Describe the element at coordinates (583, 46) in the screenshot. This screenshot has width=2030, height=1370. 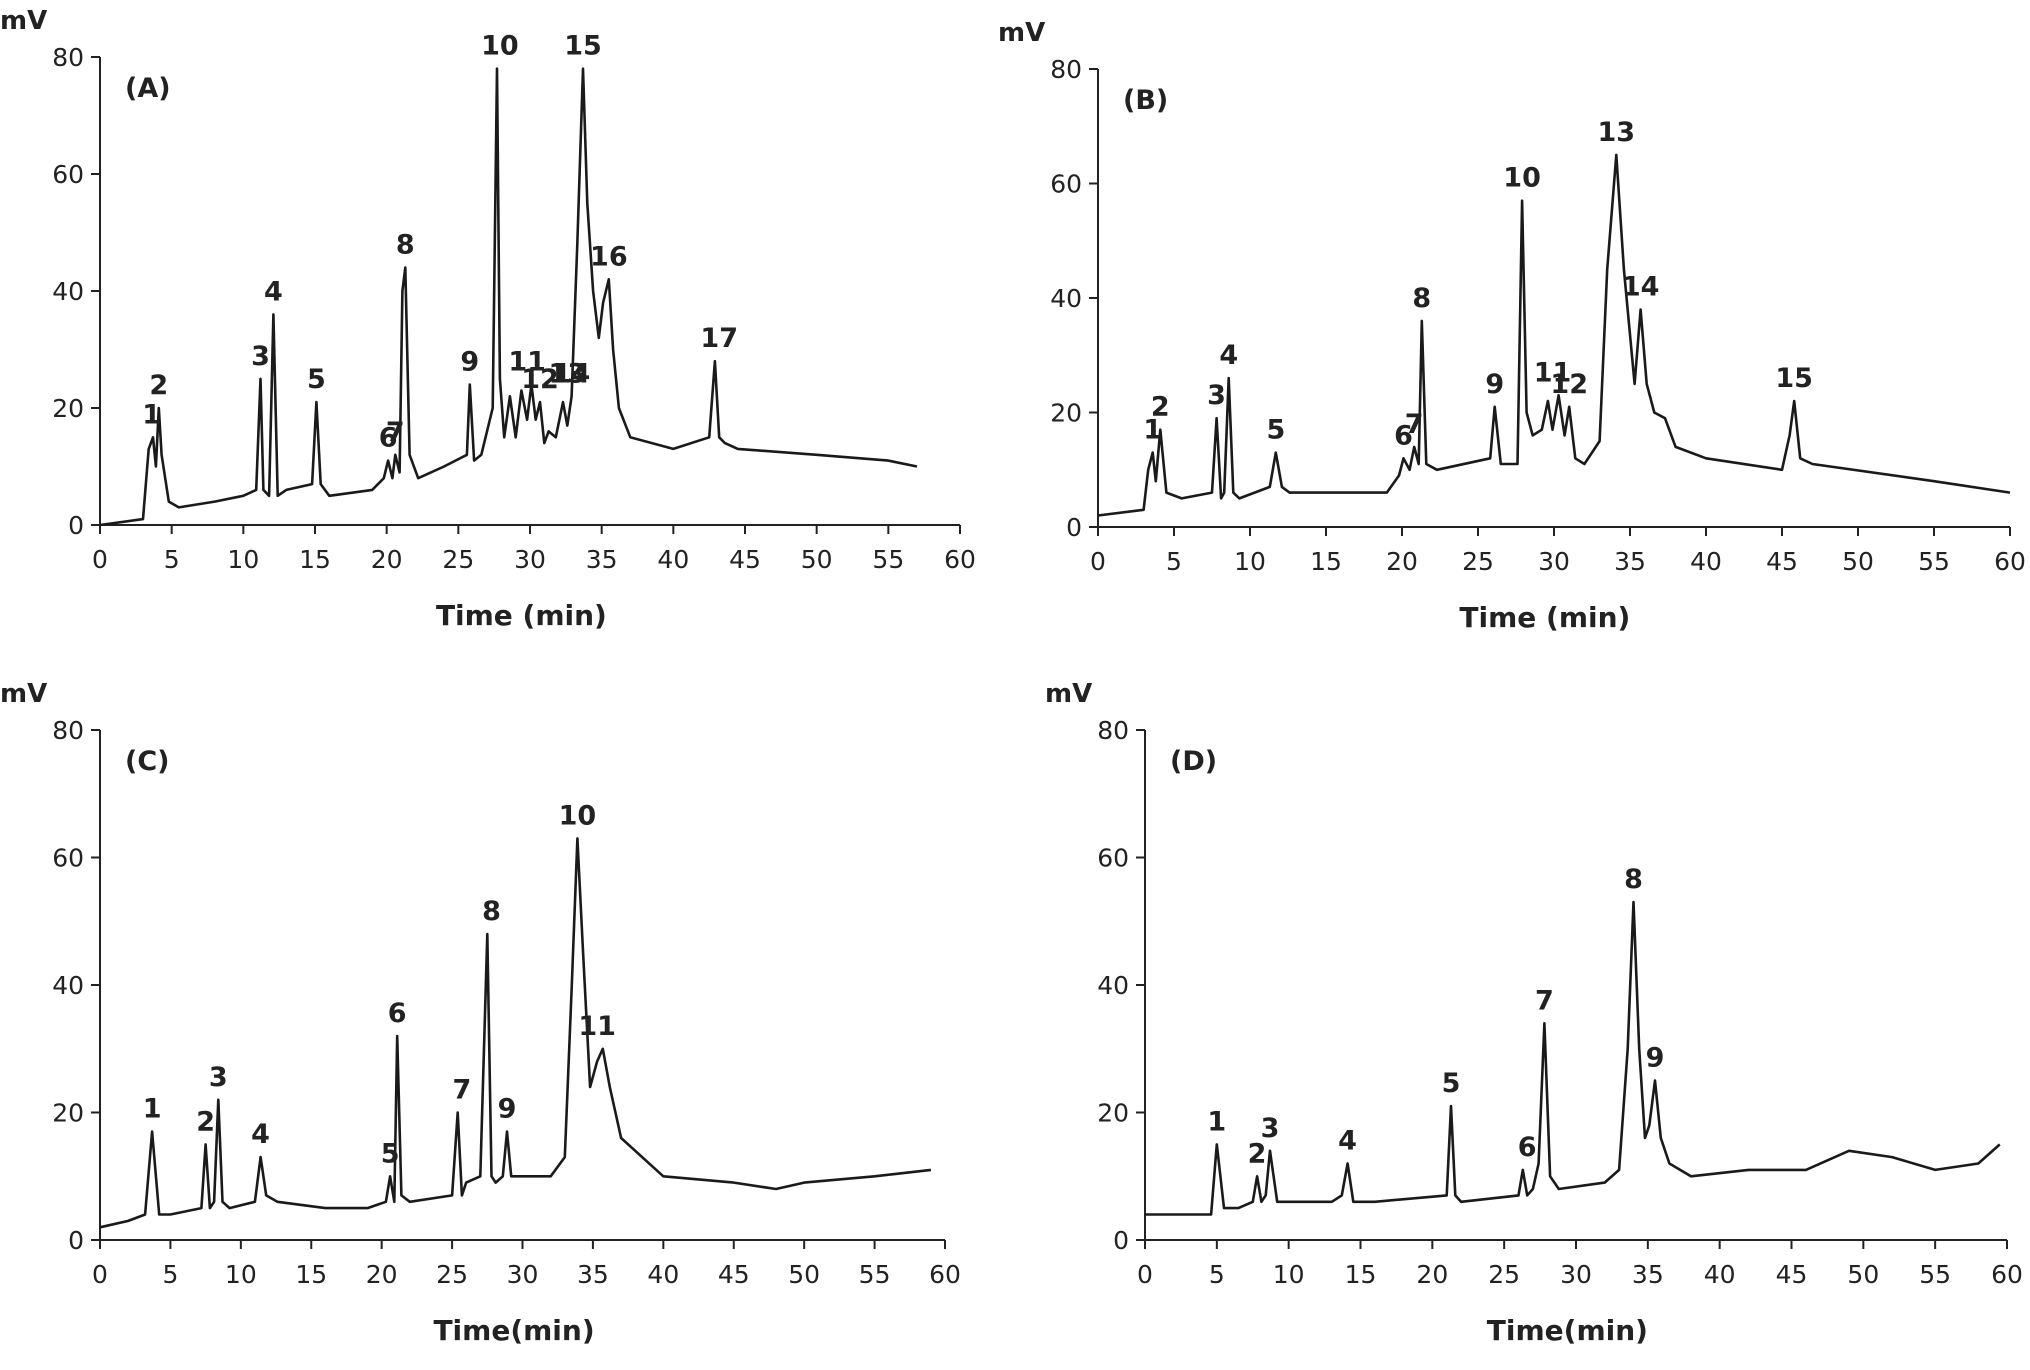
I see `peak-label: 15` at that location.